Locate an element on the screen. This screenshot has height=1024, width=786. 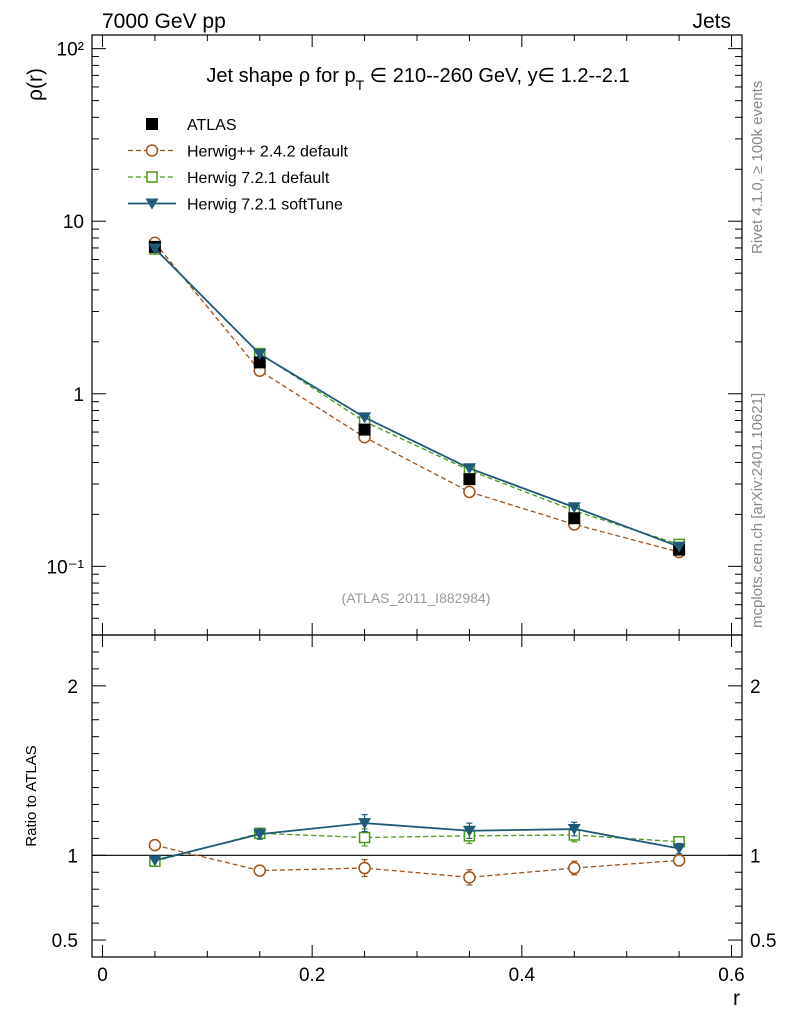
ratio-y-tick-label-right: 2 is located at coordinates (755, 687).